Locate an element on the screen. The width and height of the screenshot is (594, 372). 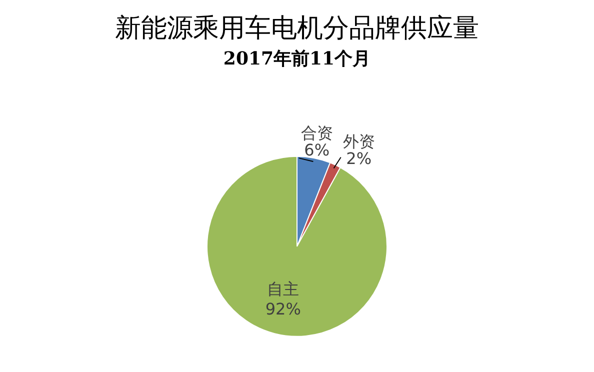
chart-title: 新能源乘用车电机分品牌供应量 is located at coordinates (297, 28).